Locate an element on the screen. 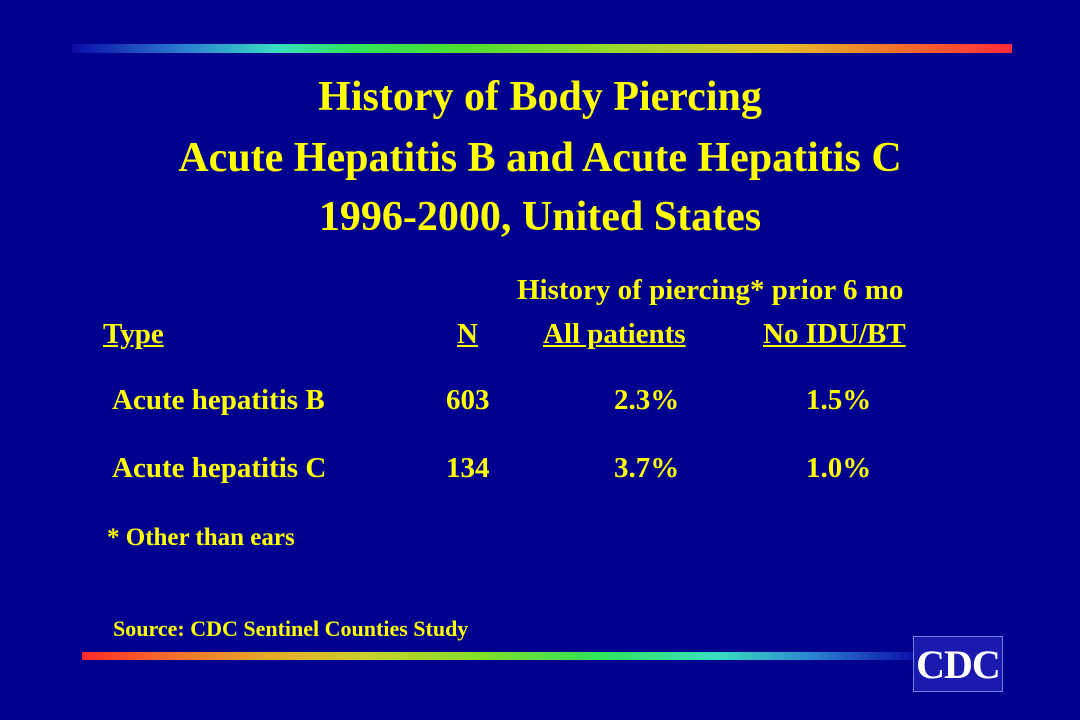 This screenshot has height=720, width=1080. footnote: * Other than ears is located at coordinates (201, 537).